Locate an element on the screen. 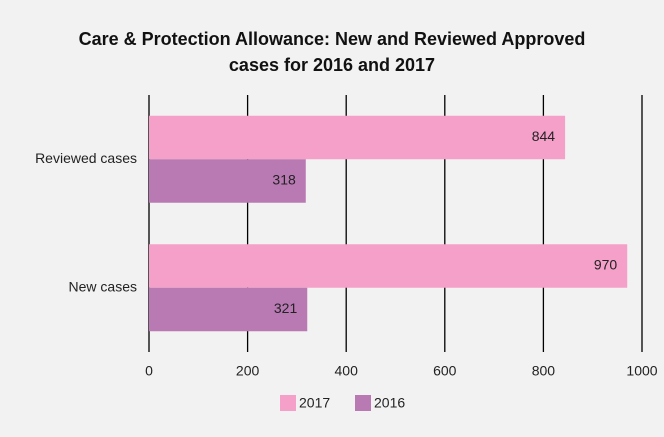 This screenshot has height=437, width=664. x-tick-label: 1000 is located at coordinates (641, 371).